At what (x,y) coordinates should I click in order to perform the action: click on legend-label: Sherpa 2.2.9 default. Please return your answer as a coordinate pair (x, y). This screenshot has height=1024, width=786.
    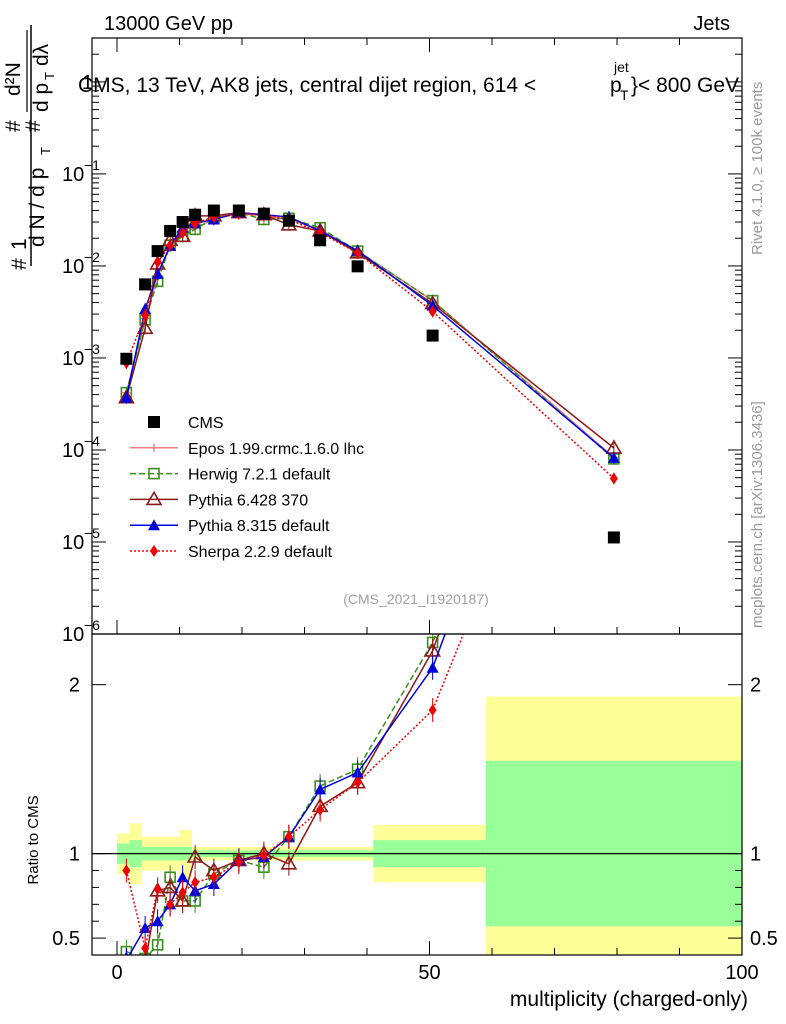
    Looking at the image, I should click on (260, 552).